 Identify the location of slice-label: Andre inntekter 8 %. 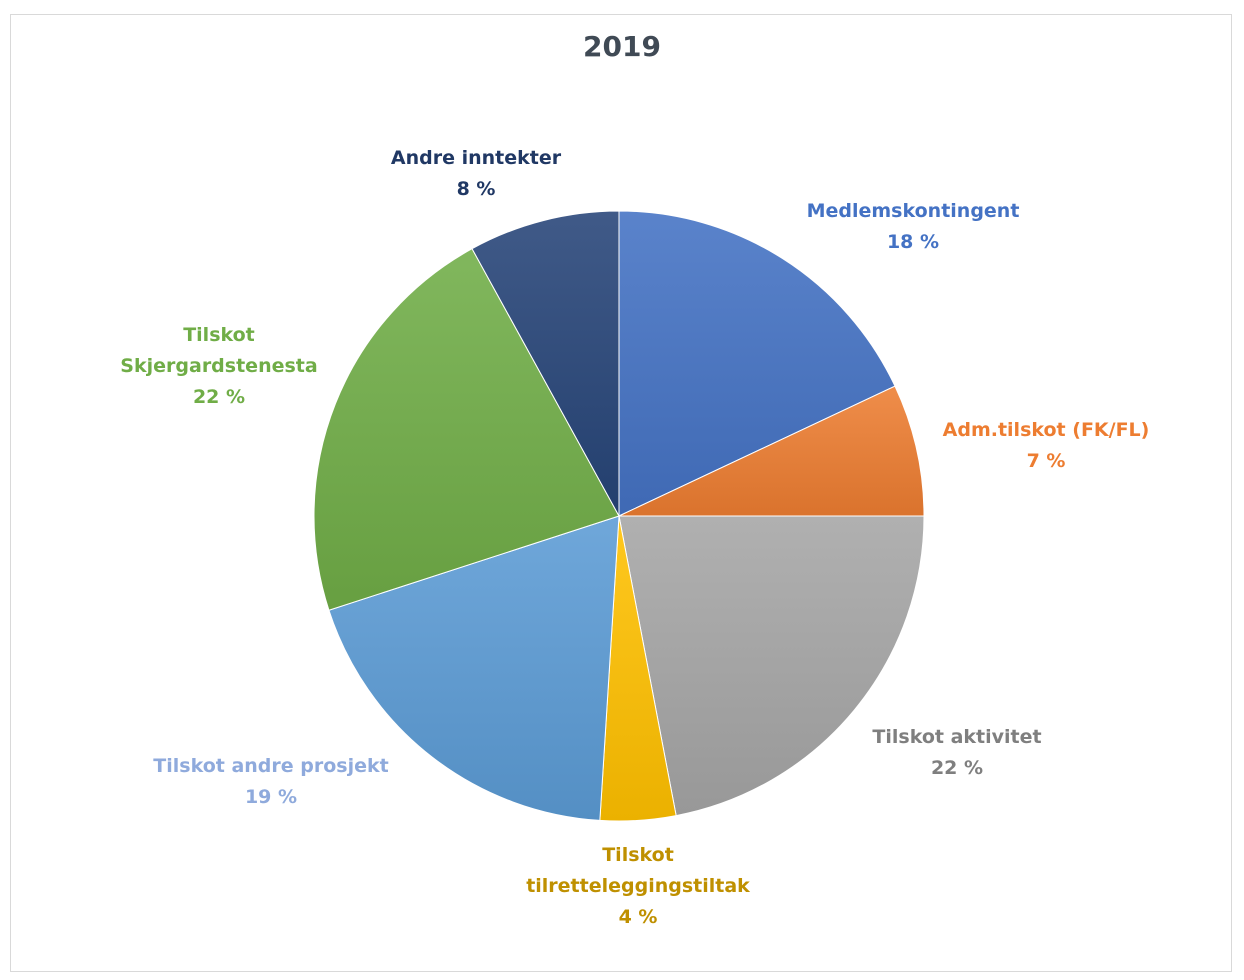
(476, 174).